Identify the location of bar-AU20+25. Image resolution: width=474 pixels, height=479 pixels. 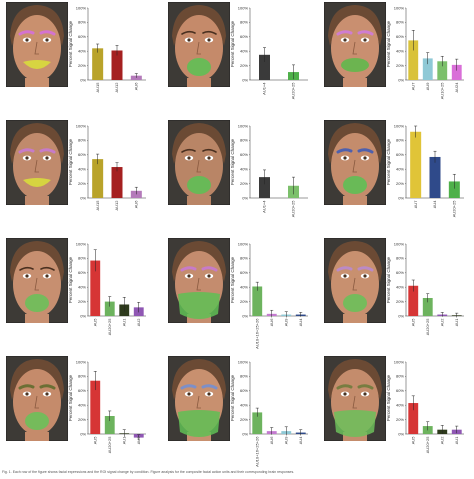
(427, 307).